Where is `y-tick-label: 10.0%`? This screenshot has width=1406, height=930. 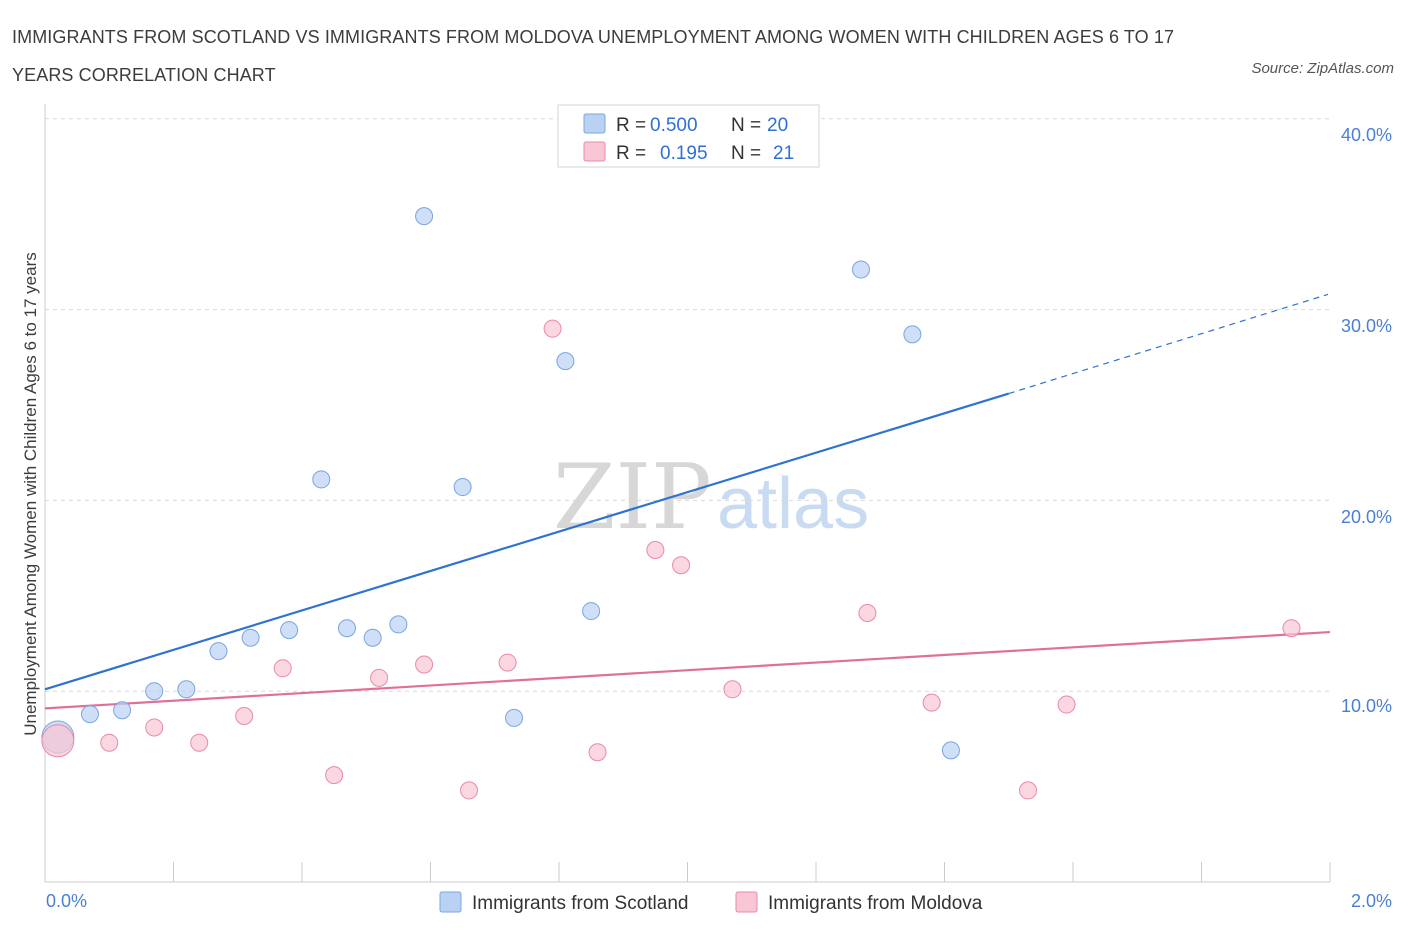
y-tick-label: 10.0% is located at coordinates (1366, 706).